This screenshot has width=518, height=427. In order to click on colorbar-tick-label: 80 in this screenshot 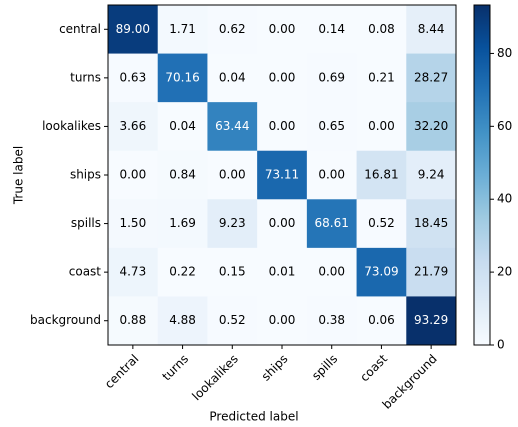, I will do `click(504, 53)`.